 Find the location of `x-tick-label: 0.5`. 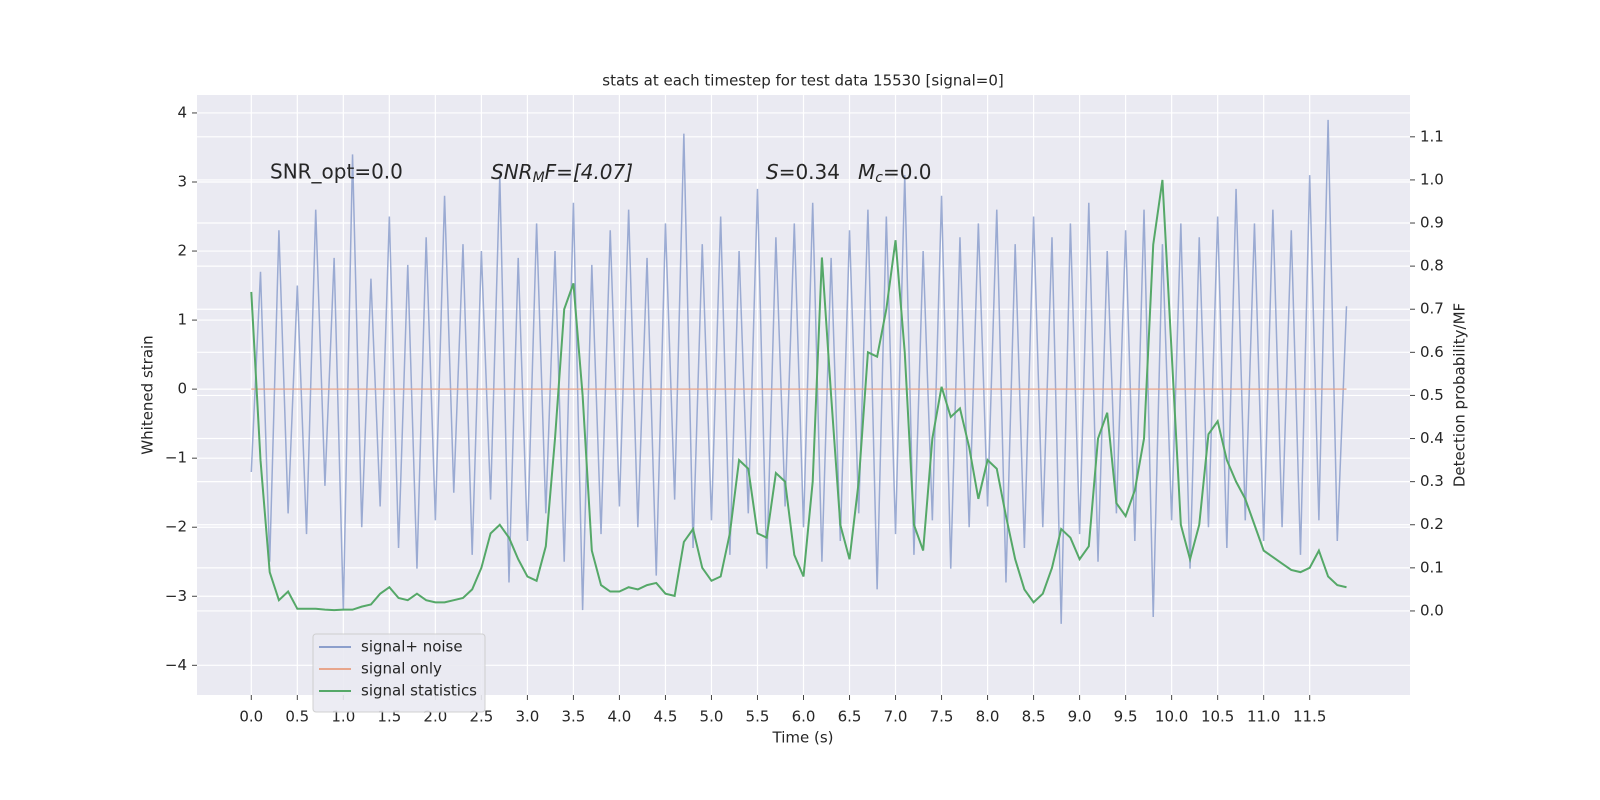

x-tick-label: 0.5 is located at coordinates (297, 717).